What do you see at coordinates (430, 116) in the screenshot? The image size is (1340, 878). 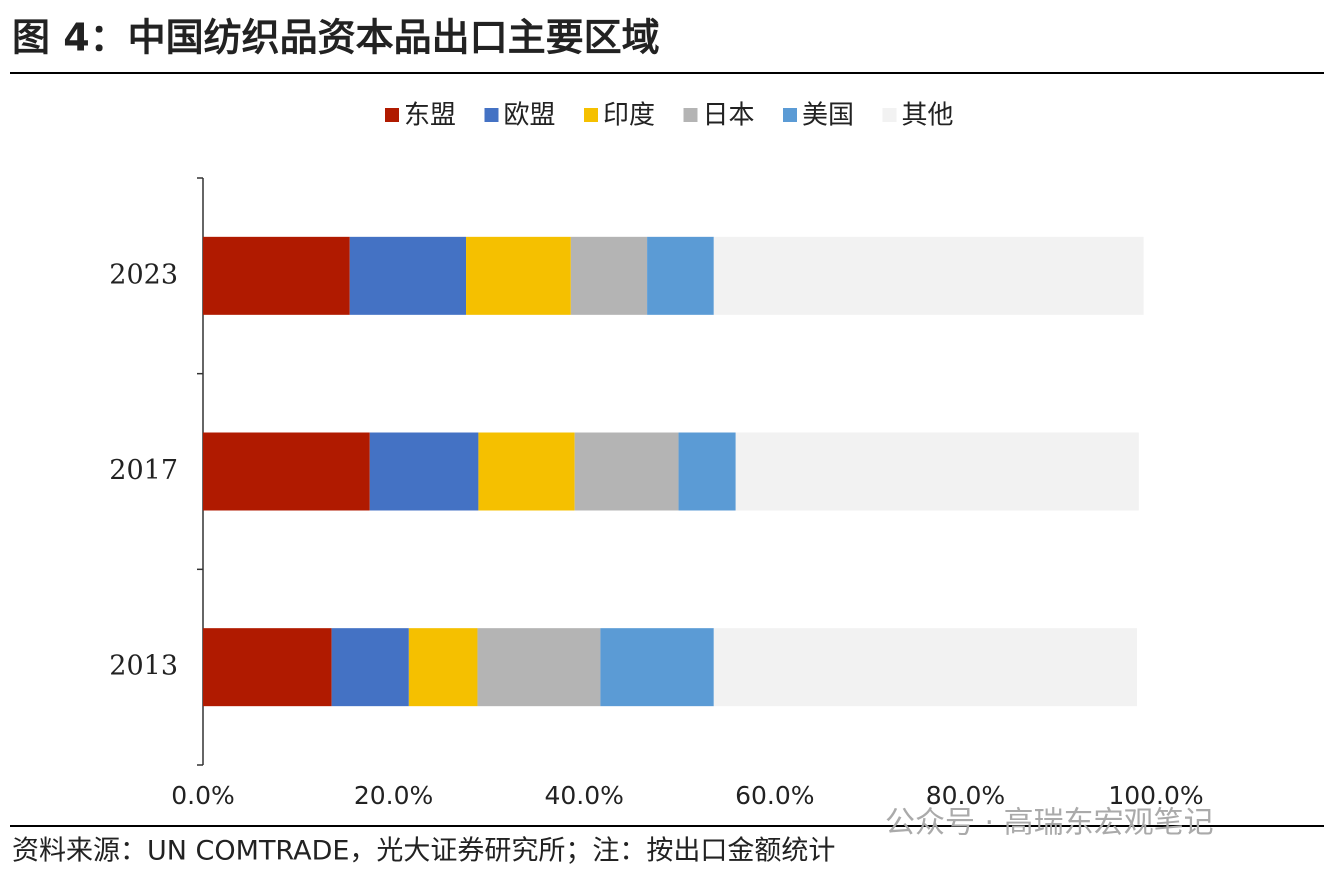 I see `legend-label: 东盟` at bounding box center [430, 116].